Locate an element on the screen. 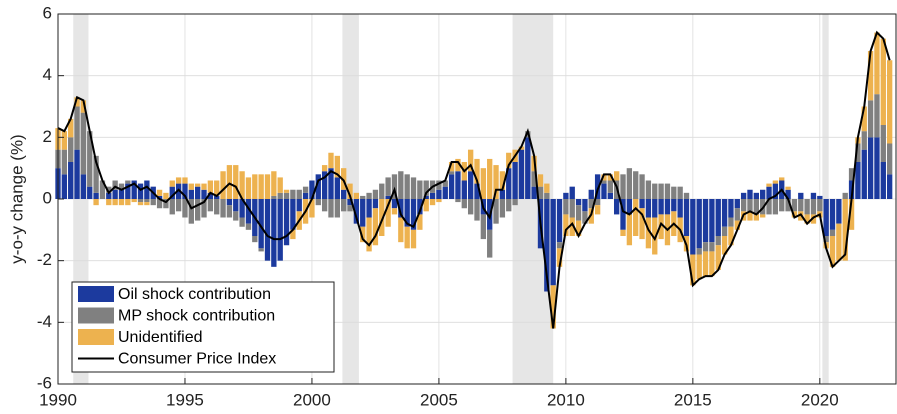 This screenshot has width=897, height=414. y-tick-label: 6 is located at coordinates (47, 12).